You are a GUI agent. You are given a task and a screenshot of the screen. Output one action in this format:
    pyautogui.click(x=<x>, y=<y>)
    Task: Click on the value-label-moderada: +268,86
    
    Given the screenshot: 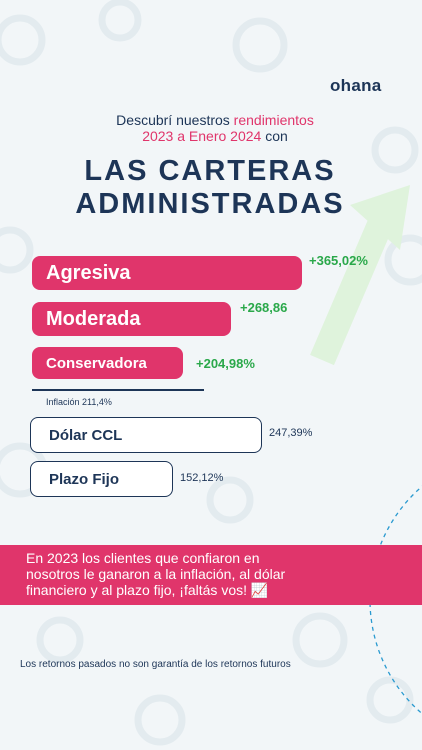 What is the action you would take?
    pyautogui.click(x=264, y=307)
    